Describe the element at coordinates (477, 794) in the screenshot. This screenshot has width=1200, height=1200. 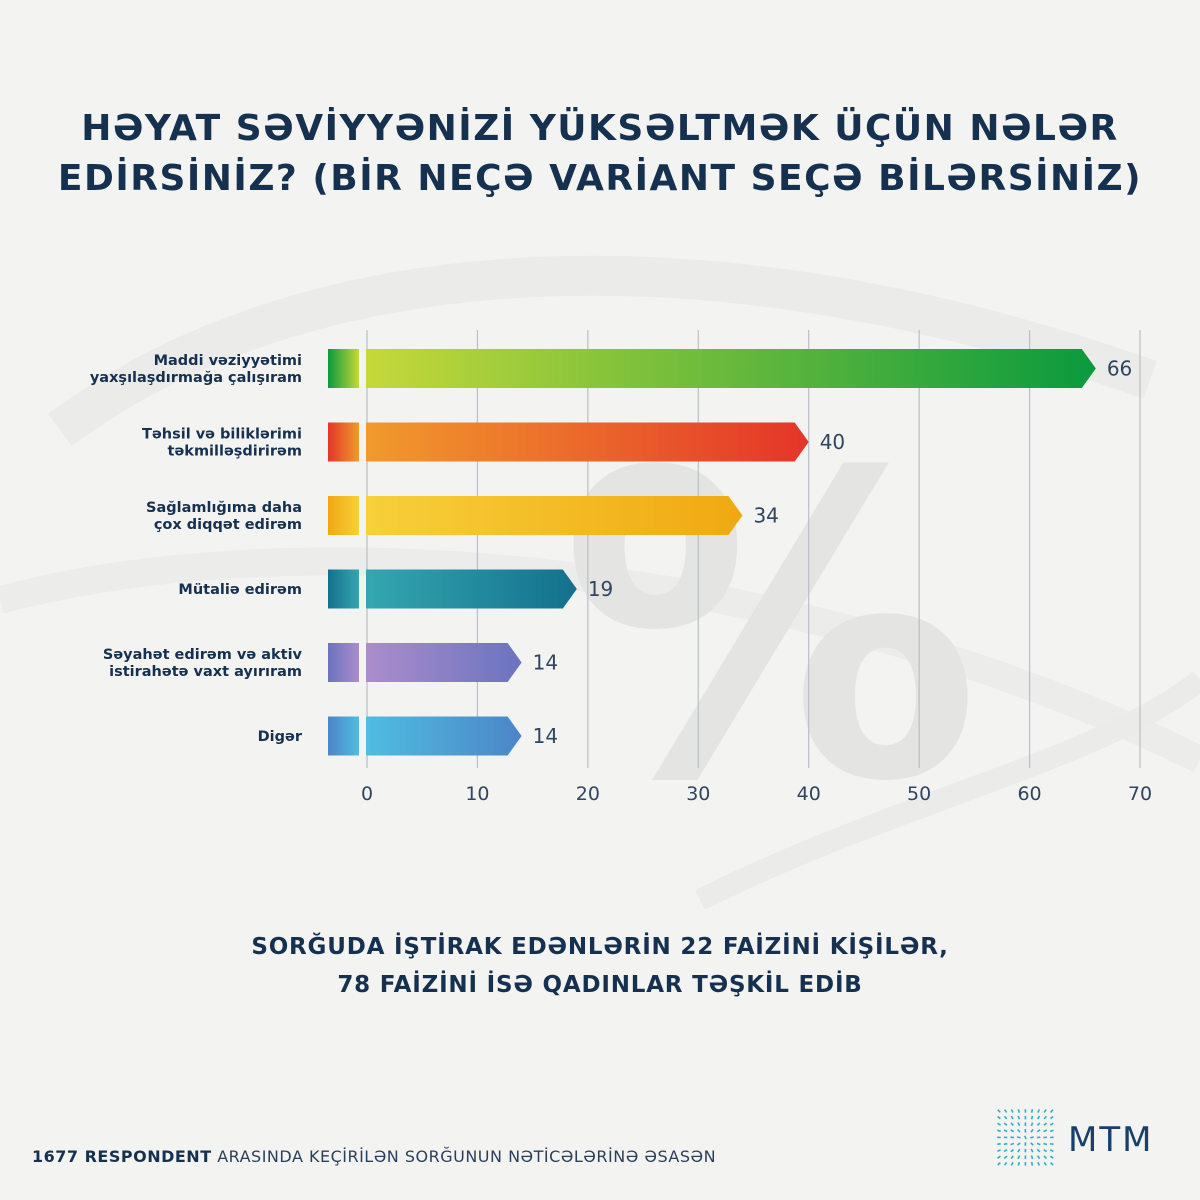
I see `x-tick-label-10: 10` at that location.